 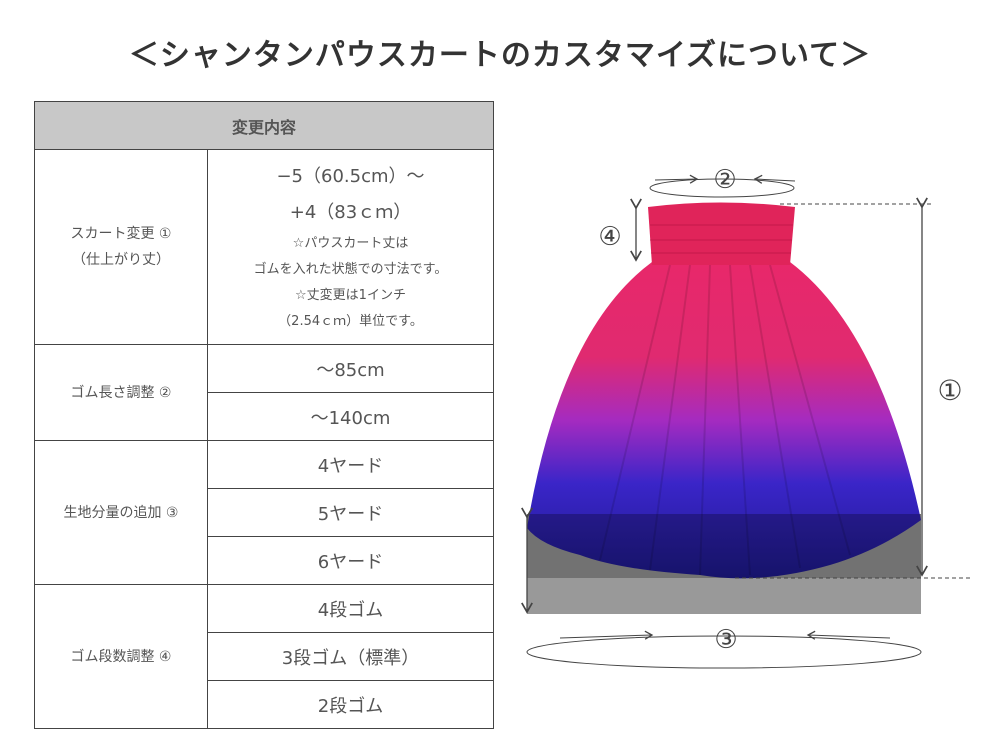 What do you see at coordinates (121, 656) in the screenshot?
I see `label-elastic-rows: ゴム段数調整 ④` at bounding box center [121, 656].